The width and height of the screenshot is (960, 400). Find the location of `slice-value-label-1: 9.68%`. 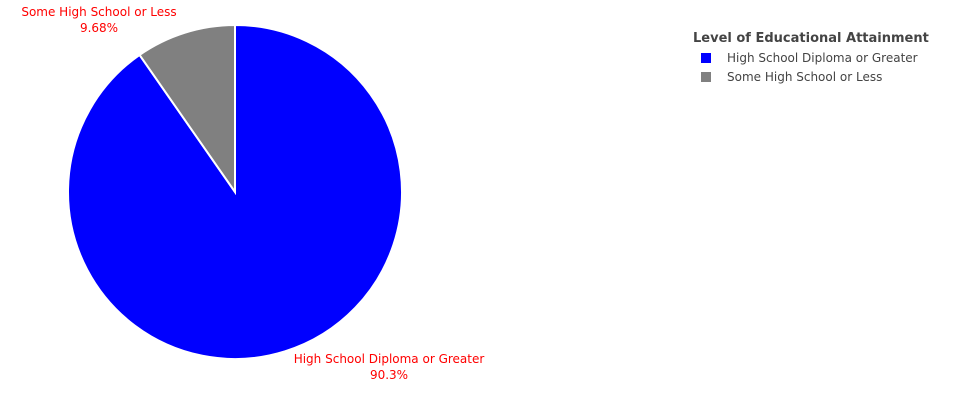

slice-value-label-1: 9.68% is located at coordinates (99, 28).